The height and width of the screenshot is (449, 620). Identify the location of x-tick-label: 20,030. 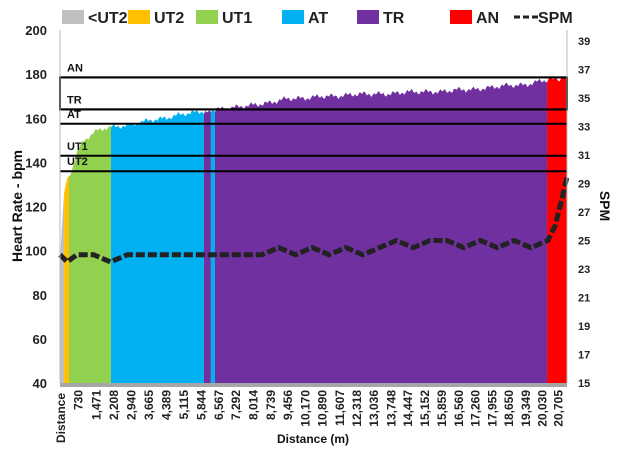
(542, 408).